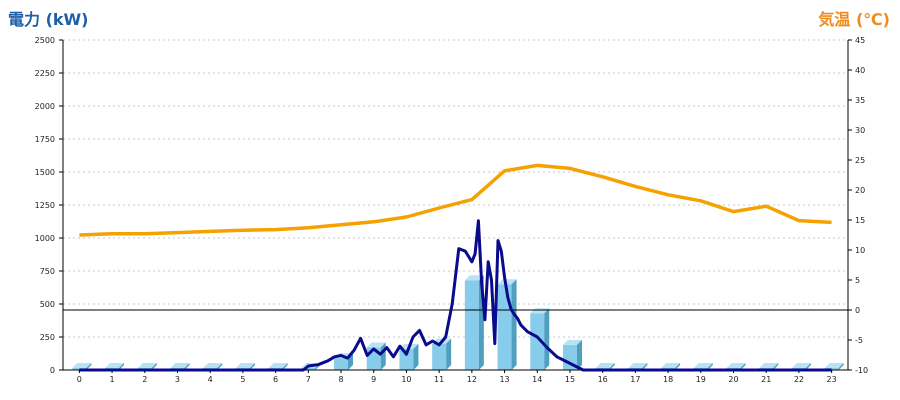  Describe the element at coordinates (144, 379) in the screenshot. I see `x-tick-label: 2` at that location.